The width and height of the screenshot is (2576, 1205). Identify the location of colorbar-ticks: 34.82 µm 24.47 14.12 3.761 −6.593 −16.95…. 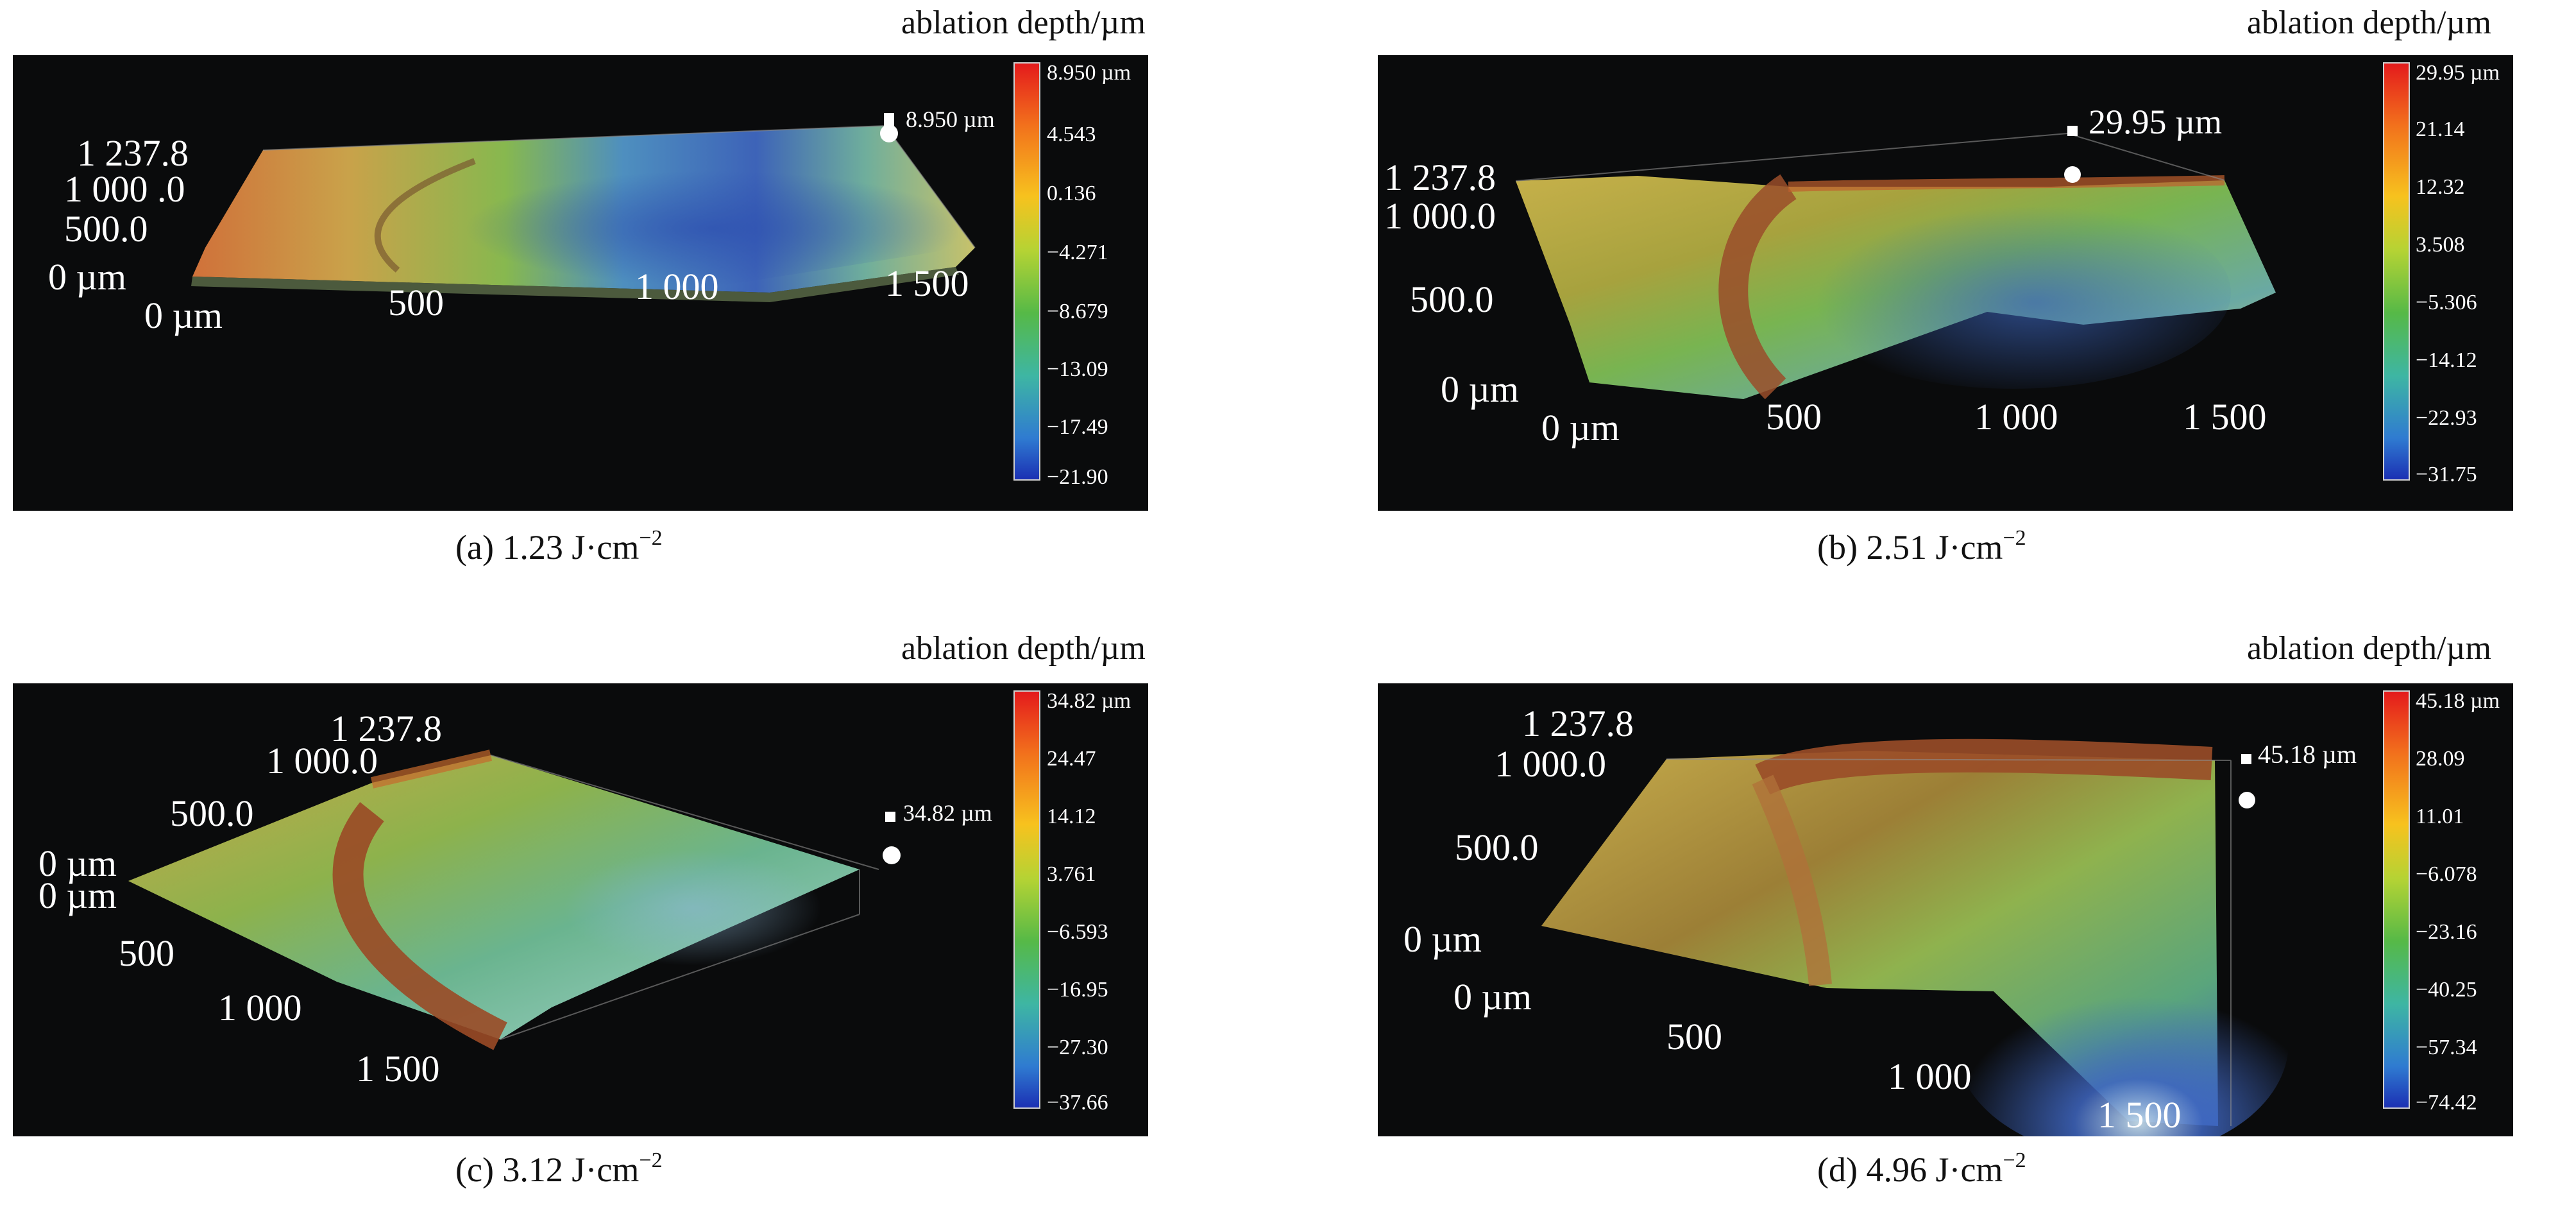
(1089, 902).